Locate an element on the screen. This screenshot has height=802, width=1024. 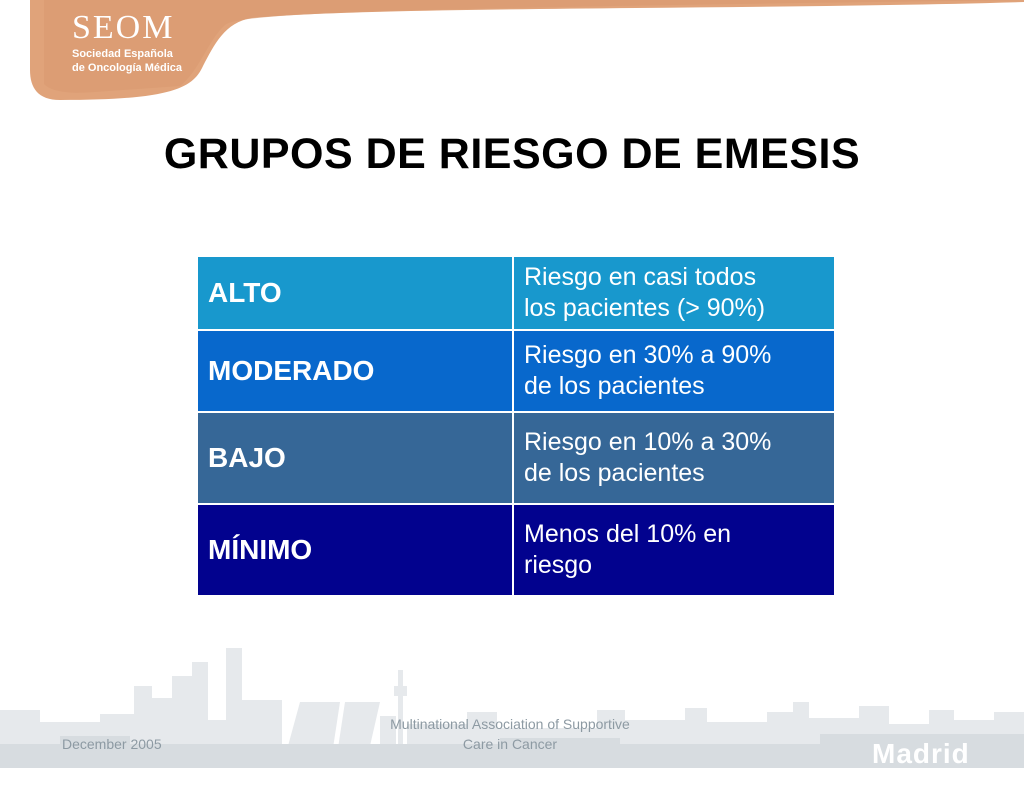
logo-subtitle-line1: Sociedad Española is located at coordinates (122, 54).